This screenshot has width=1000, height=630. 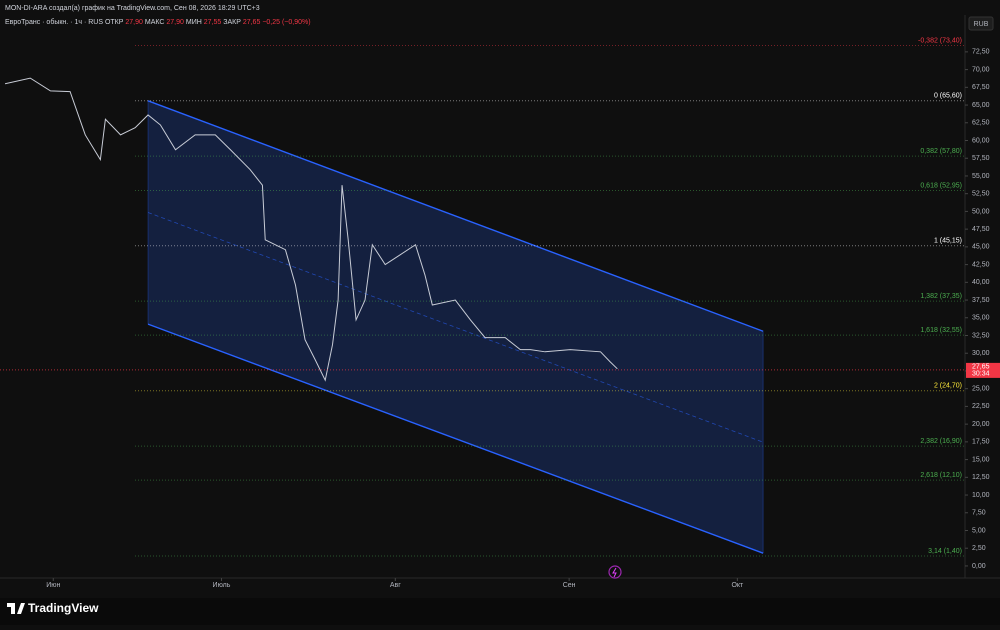 I want to click on legend-key: МАКС, so click(x=155, y=22).